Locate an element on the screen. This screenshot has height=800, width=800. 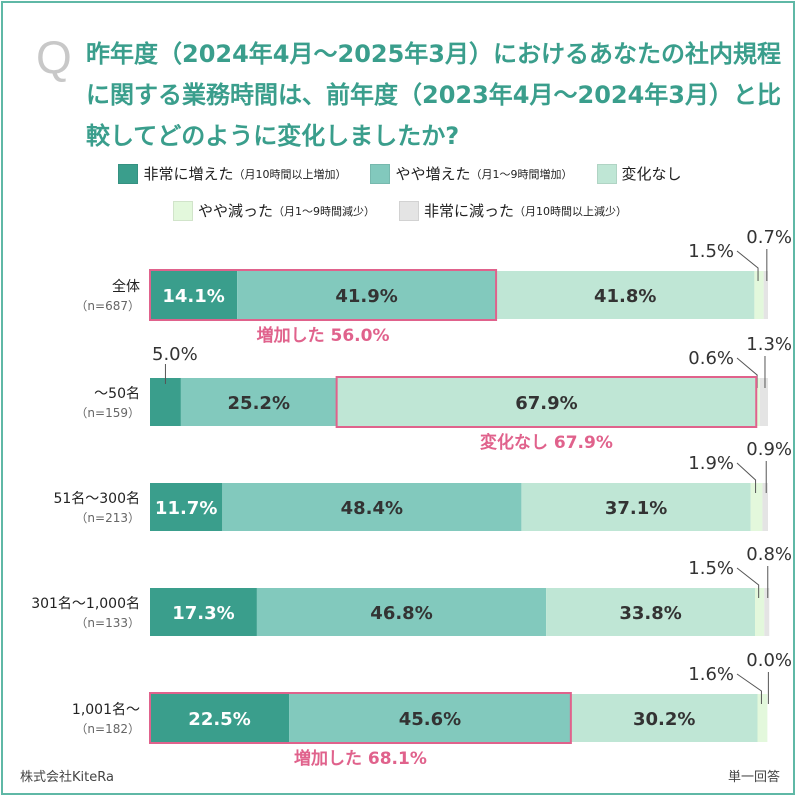
legend-label: やや減った is located at coordinates (235, 211).